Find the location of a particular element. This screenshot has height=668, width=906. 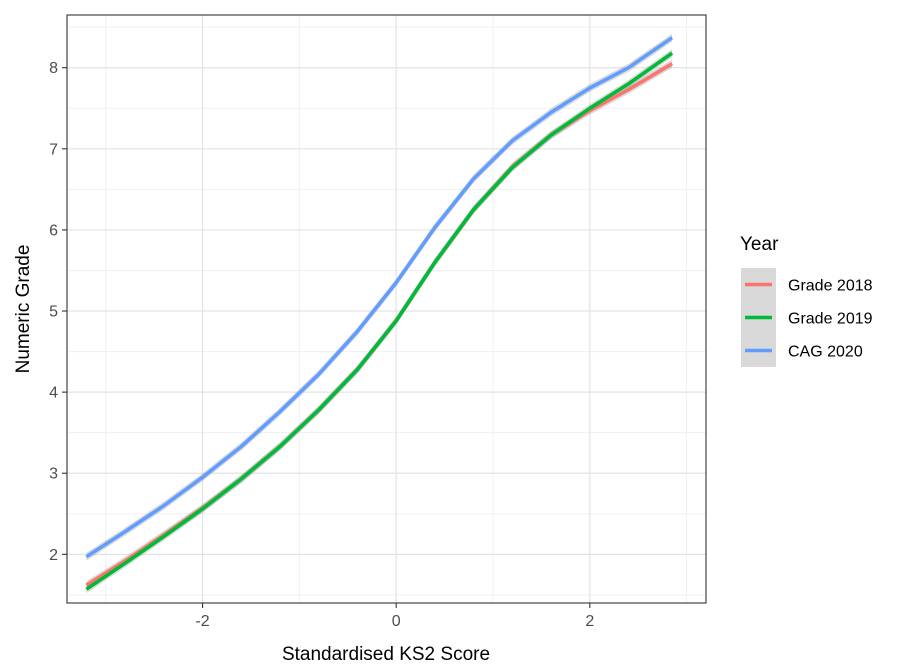

legend-title: Year is located at coordinates (759, 244).